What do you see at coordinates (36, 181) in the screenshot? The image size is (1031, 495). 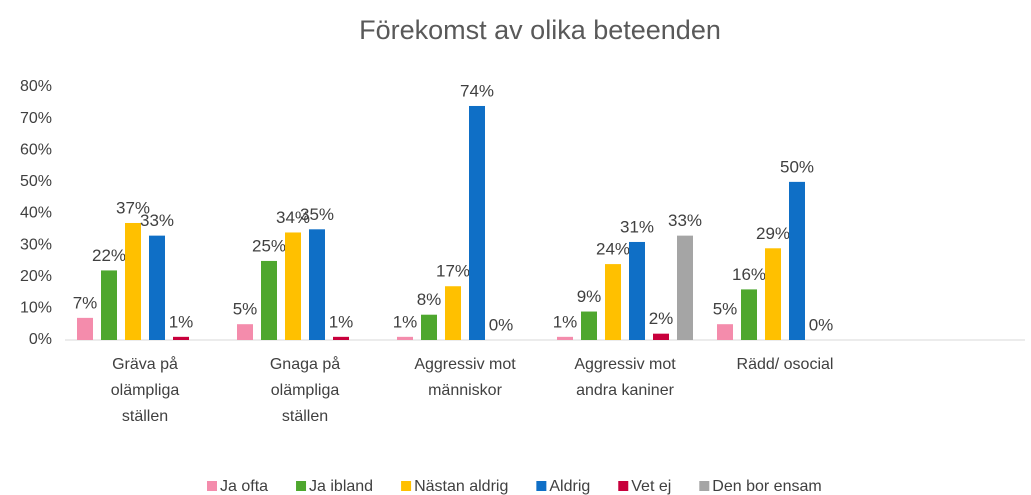 I see `y-tick-label: 50%` at bounding box center [36, 181].